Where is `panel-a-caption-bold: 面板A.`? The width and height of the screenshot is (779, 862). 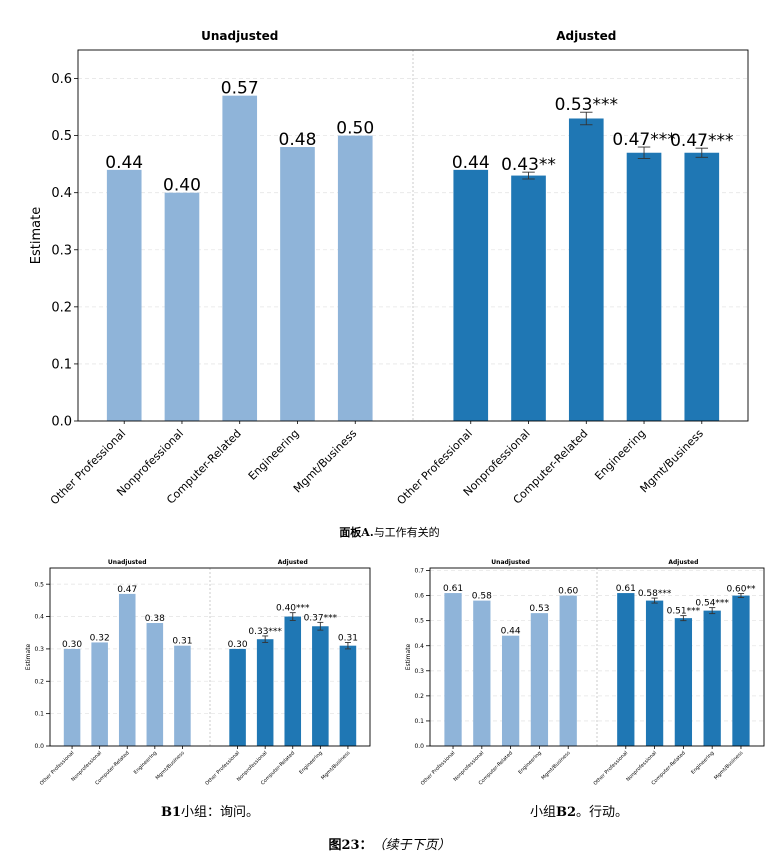 panel-a-caption-bold: 面板A. is located at coordinates (356, 532).